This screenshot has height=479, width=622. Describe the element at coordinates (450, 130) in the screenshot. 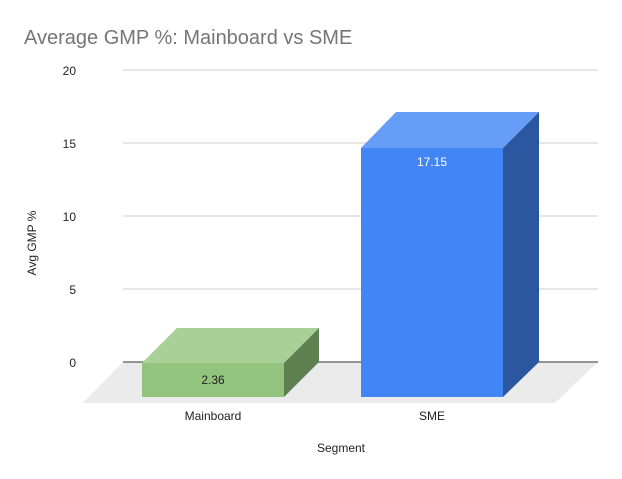

I see `bar-sme-top` at that location.